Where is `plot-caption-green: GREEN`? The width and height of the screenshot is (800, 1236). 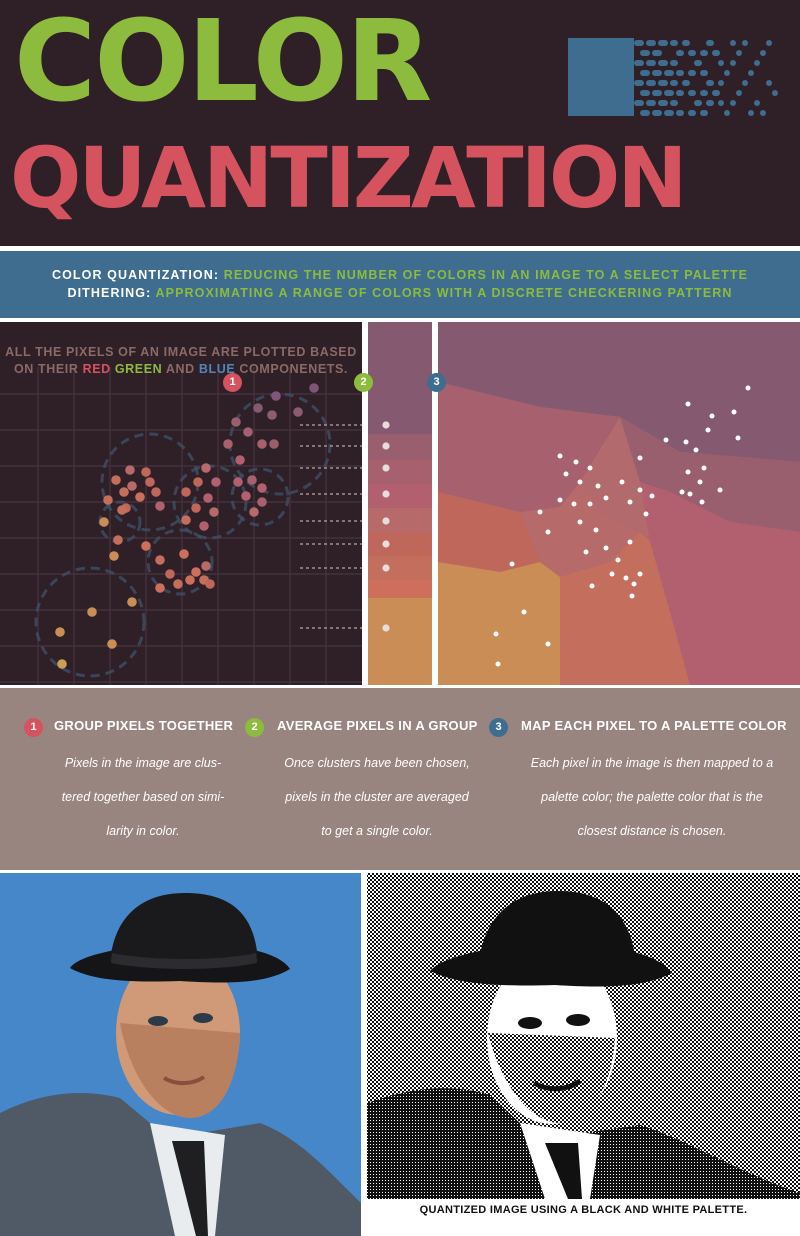 plot-caption-green: GREEN is located at coordinates (138, 369).